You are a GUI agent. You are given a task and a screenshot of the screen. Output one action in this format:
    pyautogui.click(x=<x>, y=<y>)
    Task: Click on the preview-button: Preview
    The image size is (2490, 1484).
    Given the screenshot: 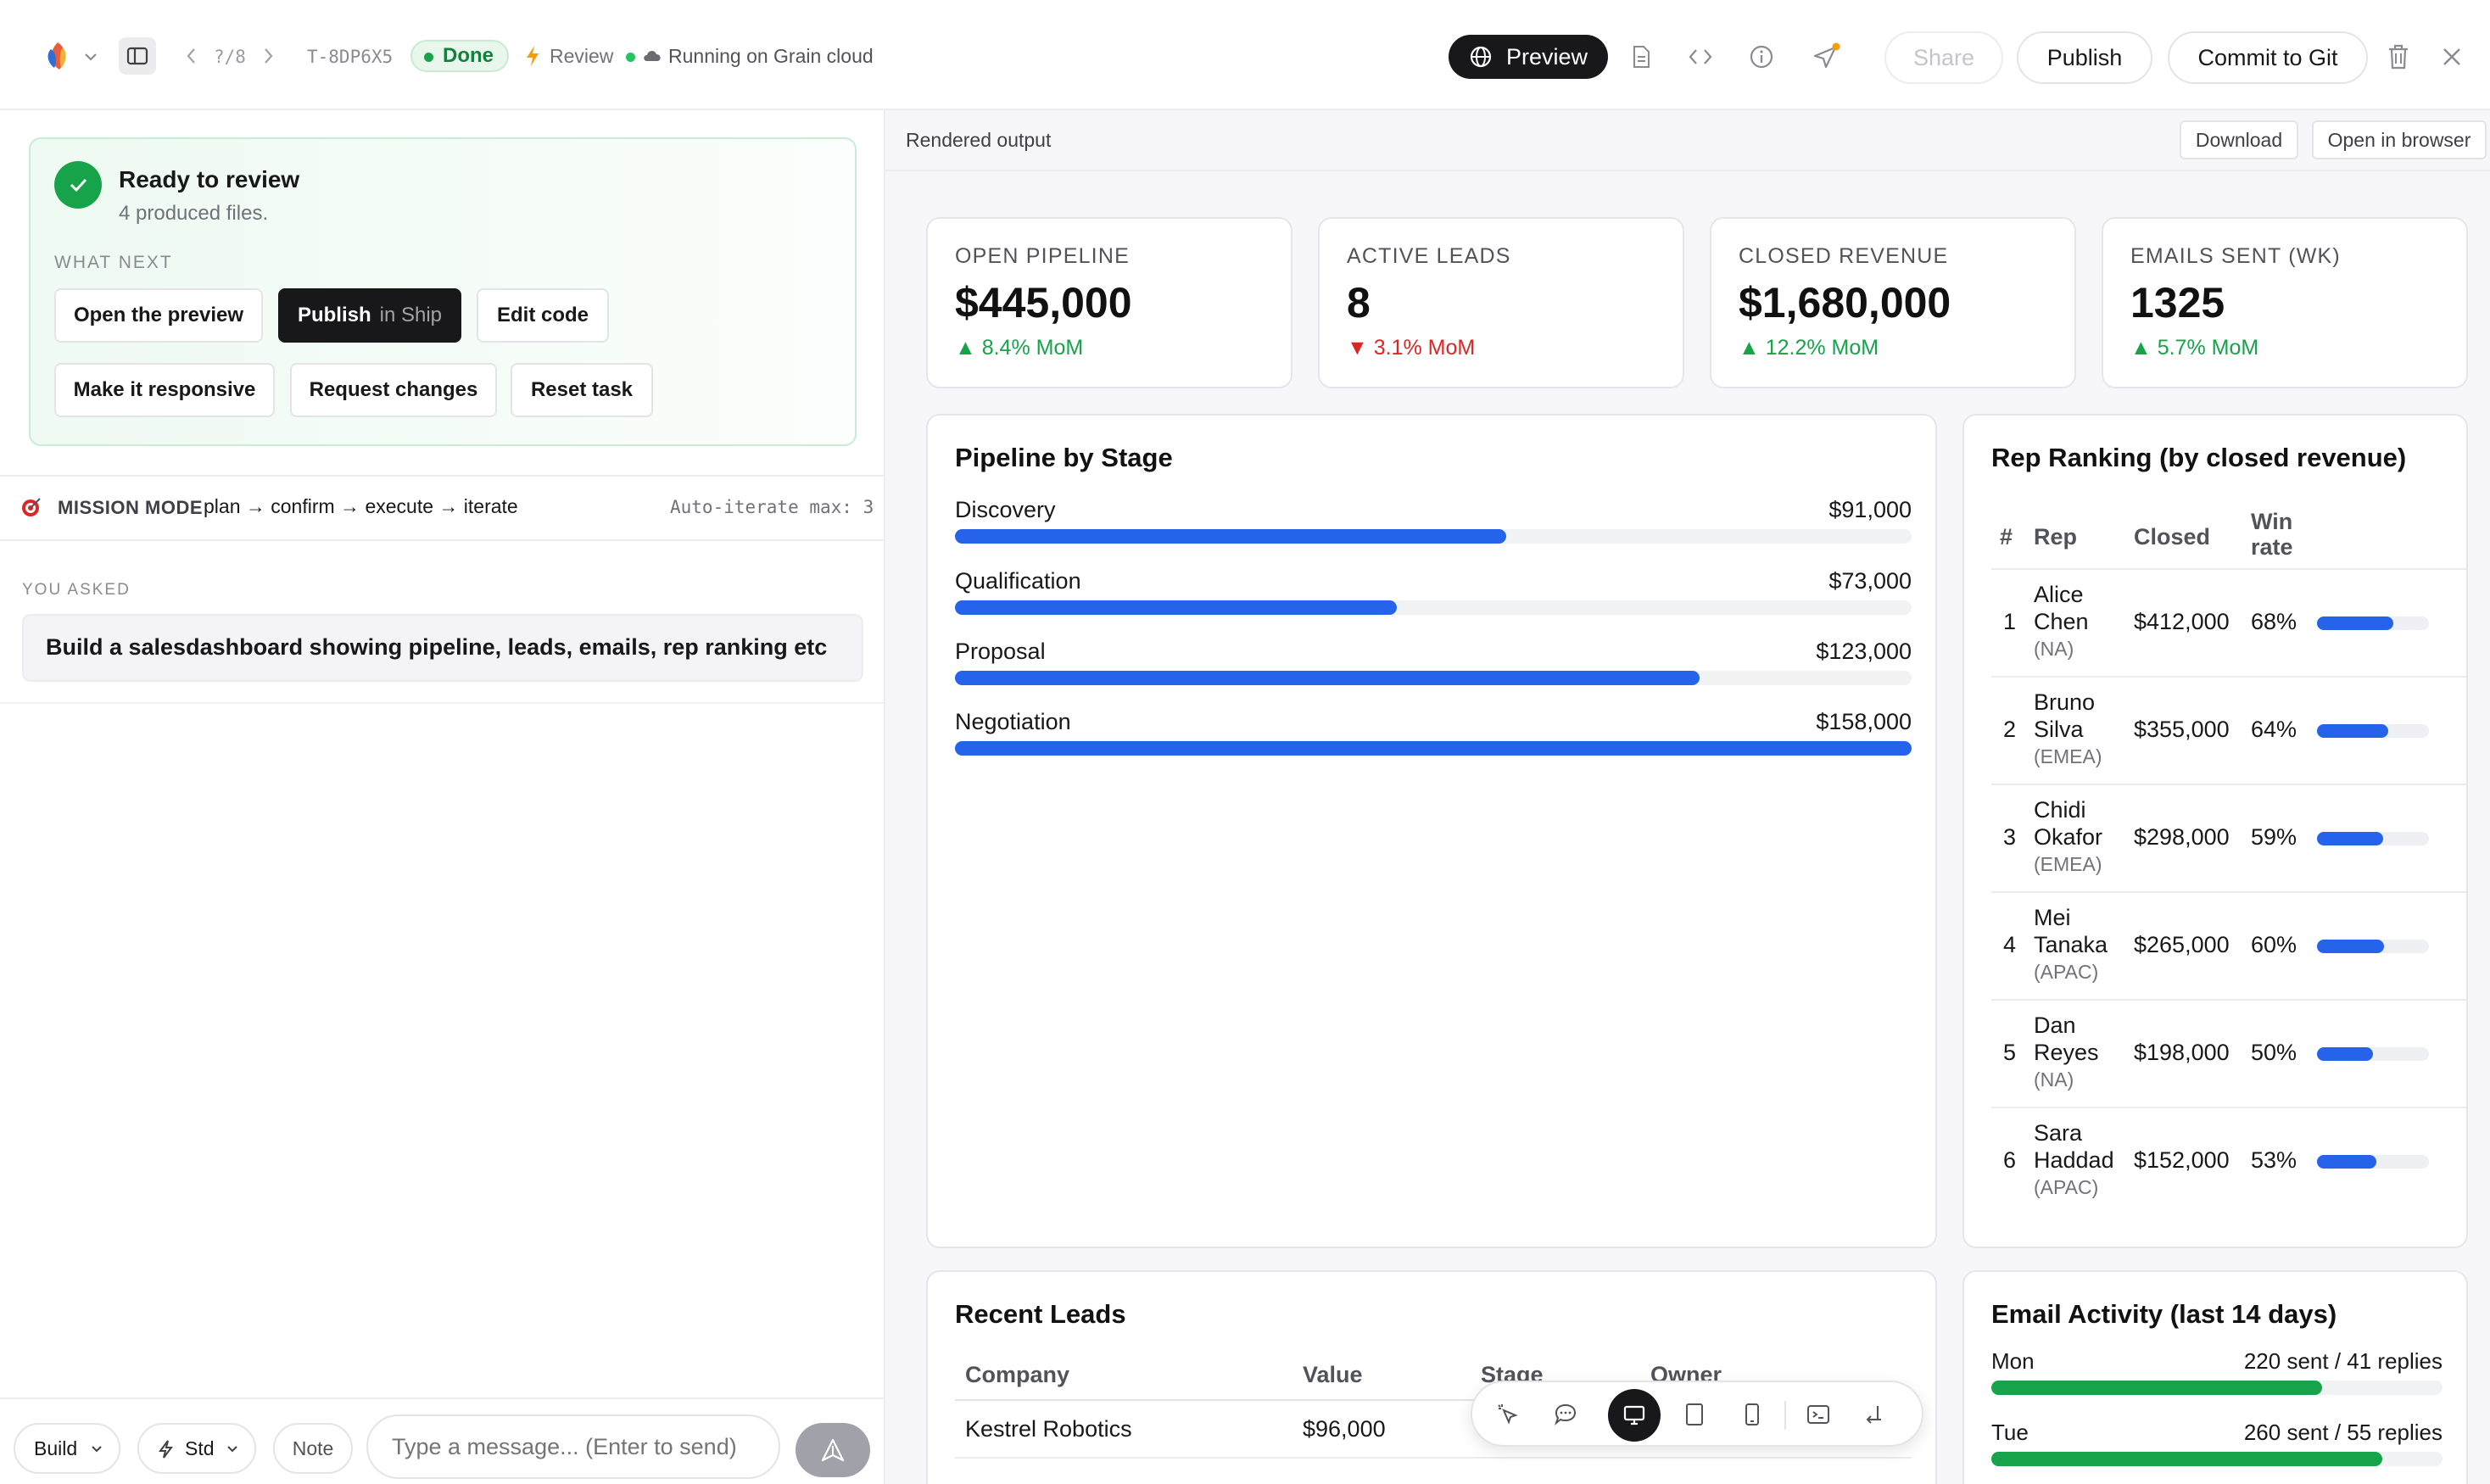 What is the action you would take?
    pyautogui.click(x=1528, y=57)
    